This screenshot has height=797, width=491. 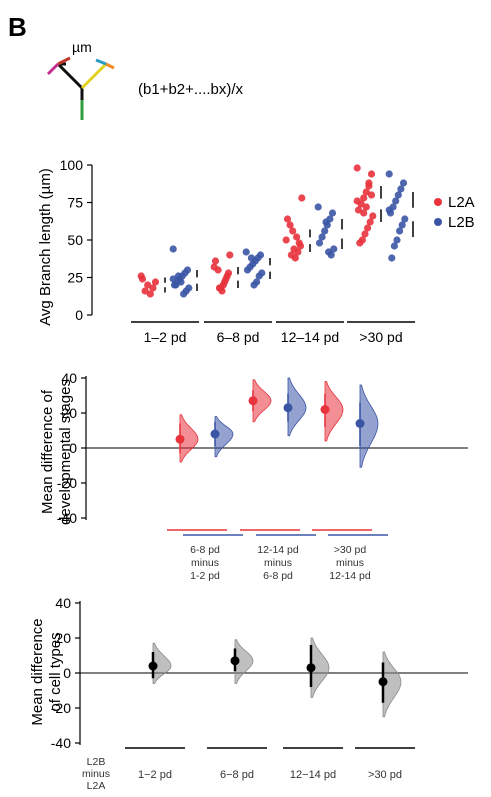 What do you see at coordinates (67, 518) in the screenshot?
I see `p2-y-tick-label: -40` at bounding box center [67, 518].